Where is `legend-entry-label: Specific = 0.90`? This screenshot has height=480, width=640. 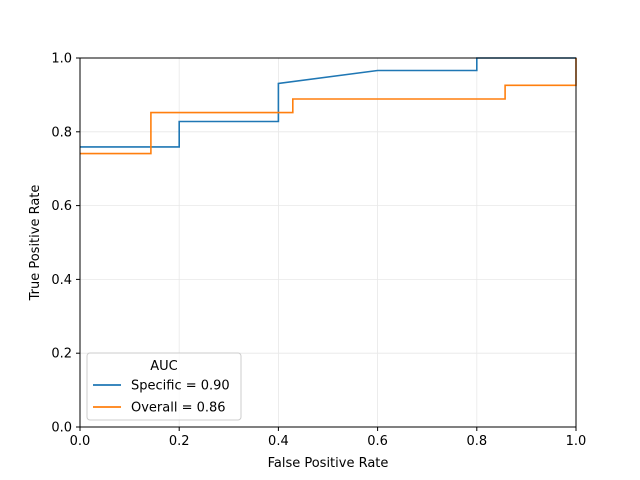
legend-entry-label: Specific = 0.90 is located at coordinates (180, 386).